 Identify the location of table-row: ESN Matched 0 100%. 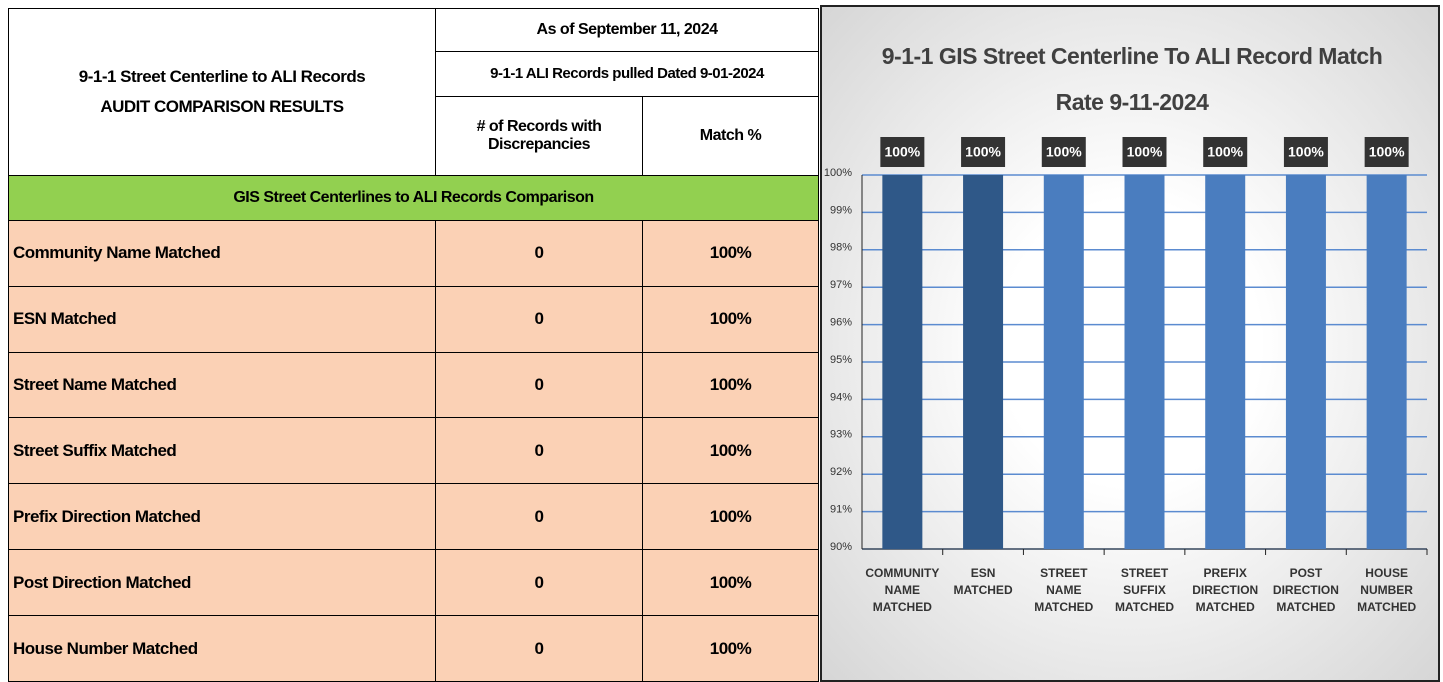
(414, 319).